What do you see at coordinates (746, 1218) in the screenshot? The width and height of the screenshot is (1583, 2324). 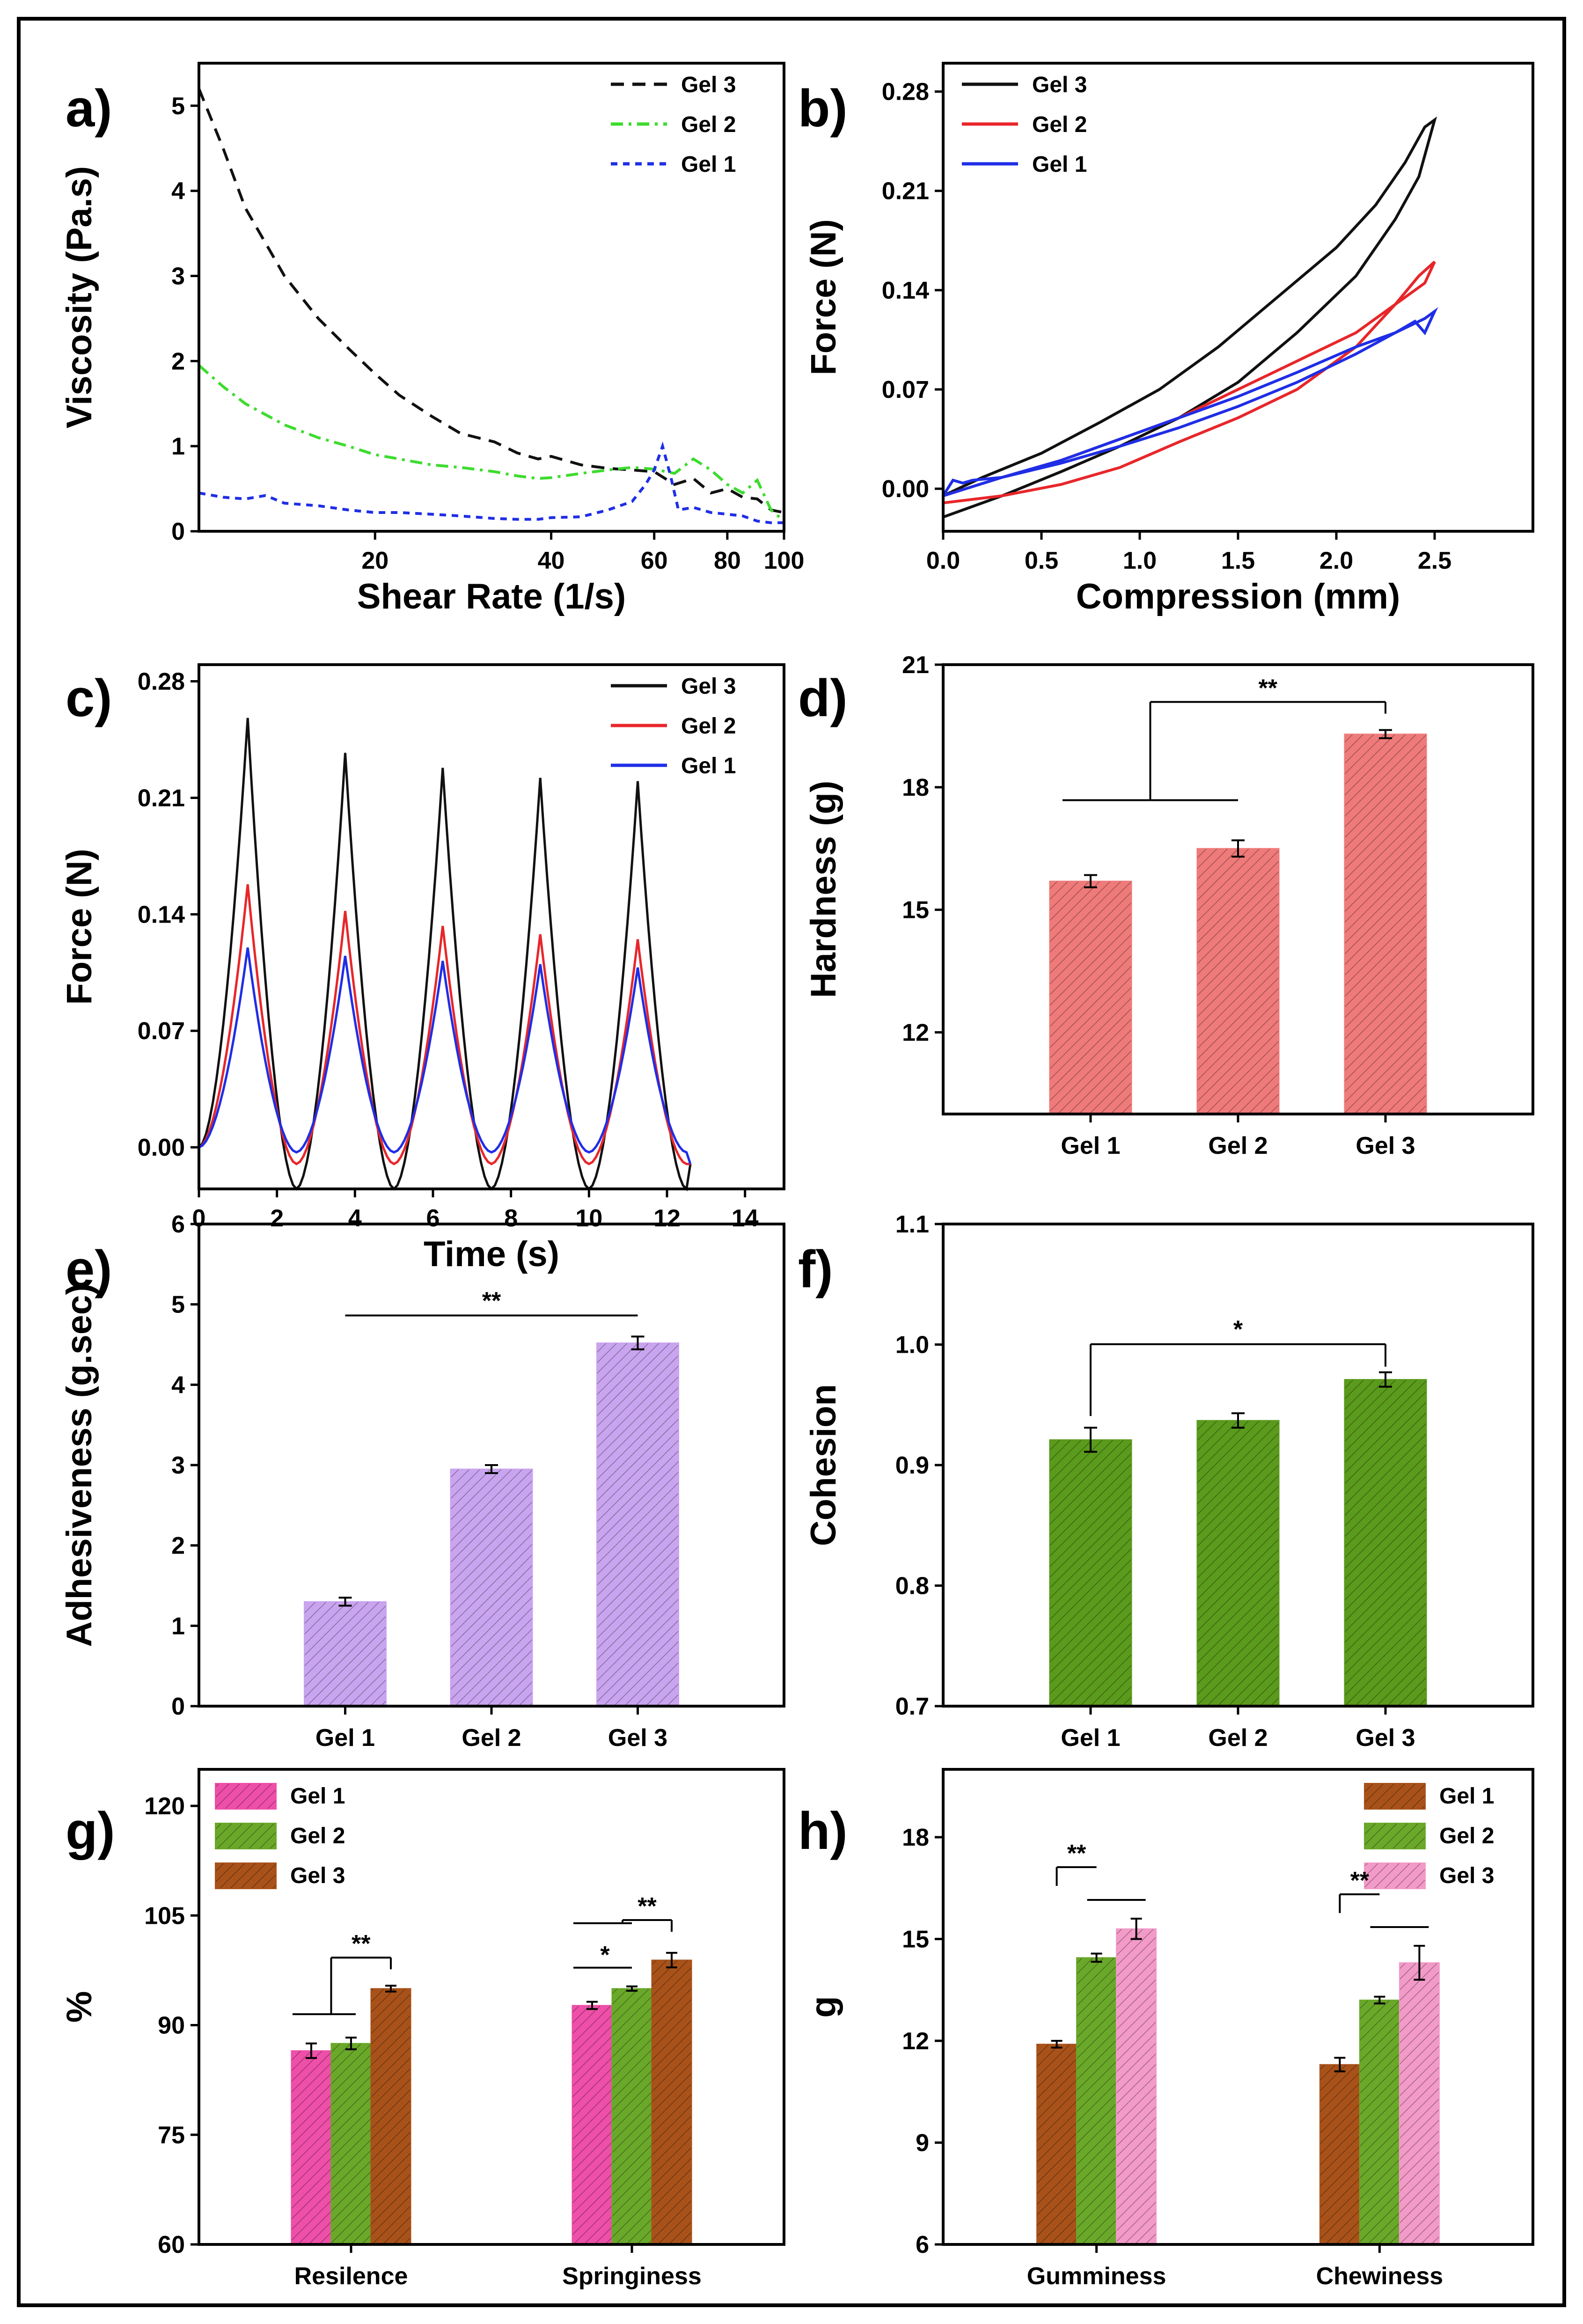 I see `x-tick-label: 14` at bounding box center [746, 1218].